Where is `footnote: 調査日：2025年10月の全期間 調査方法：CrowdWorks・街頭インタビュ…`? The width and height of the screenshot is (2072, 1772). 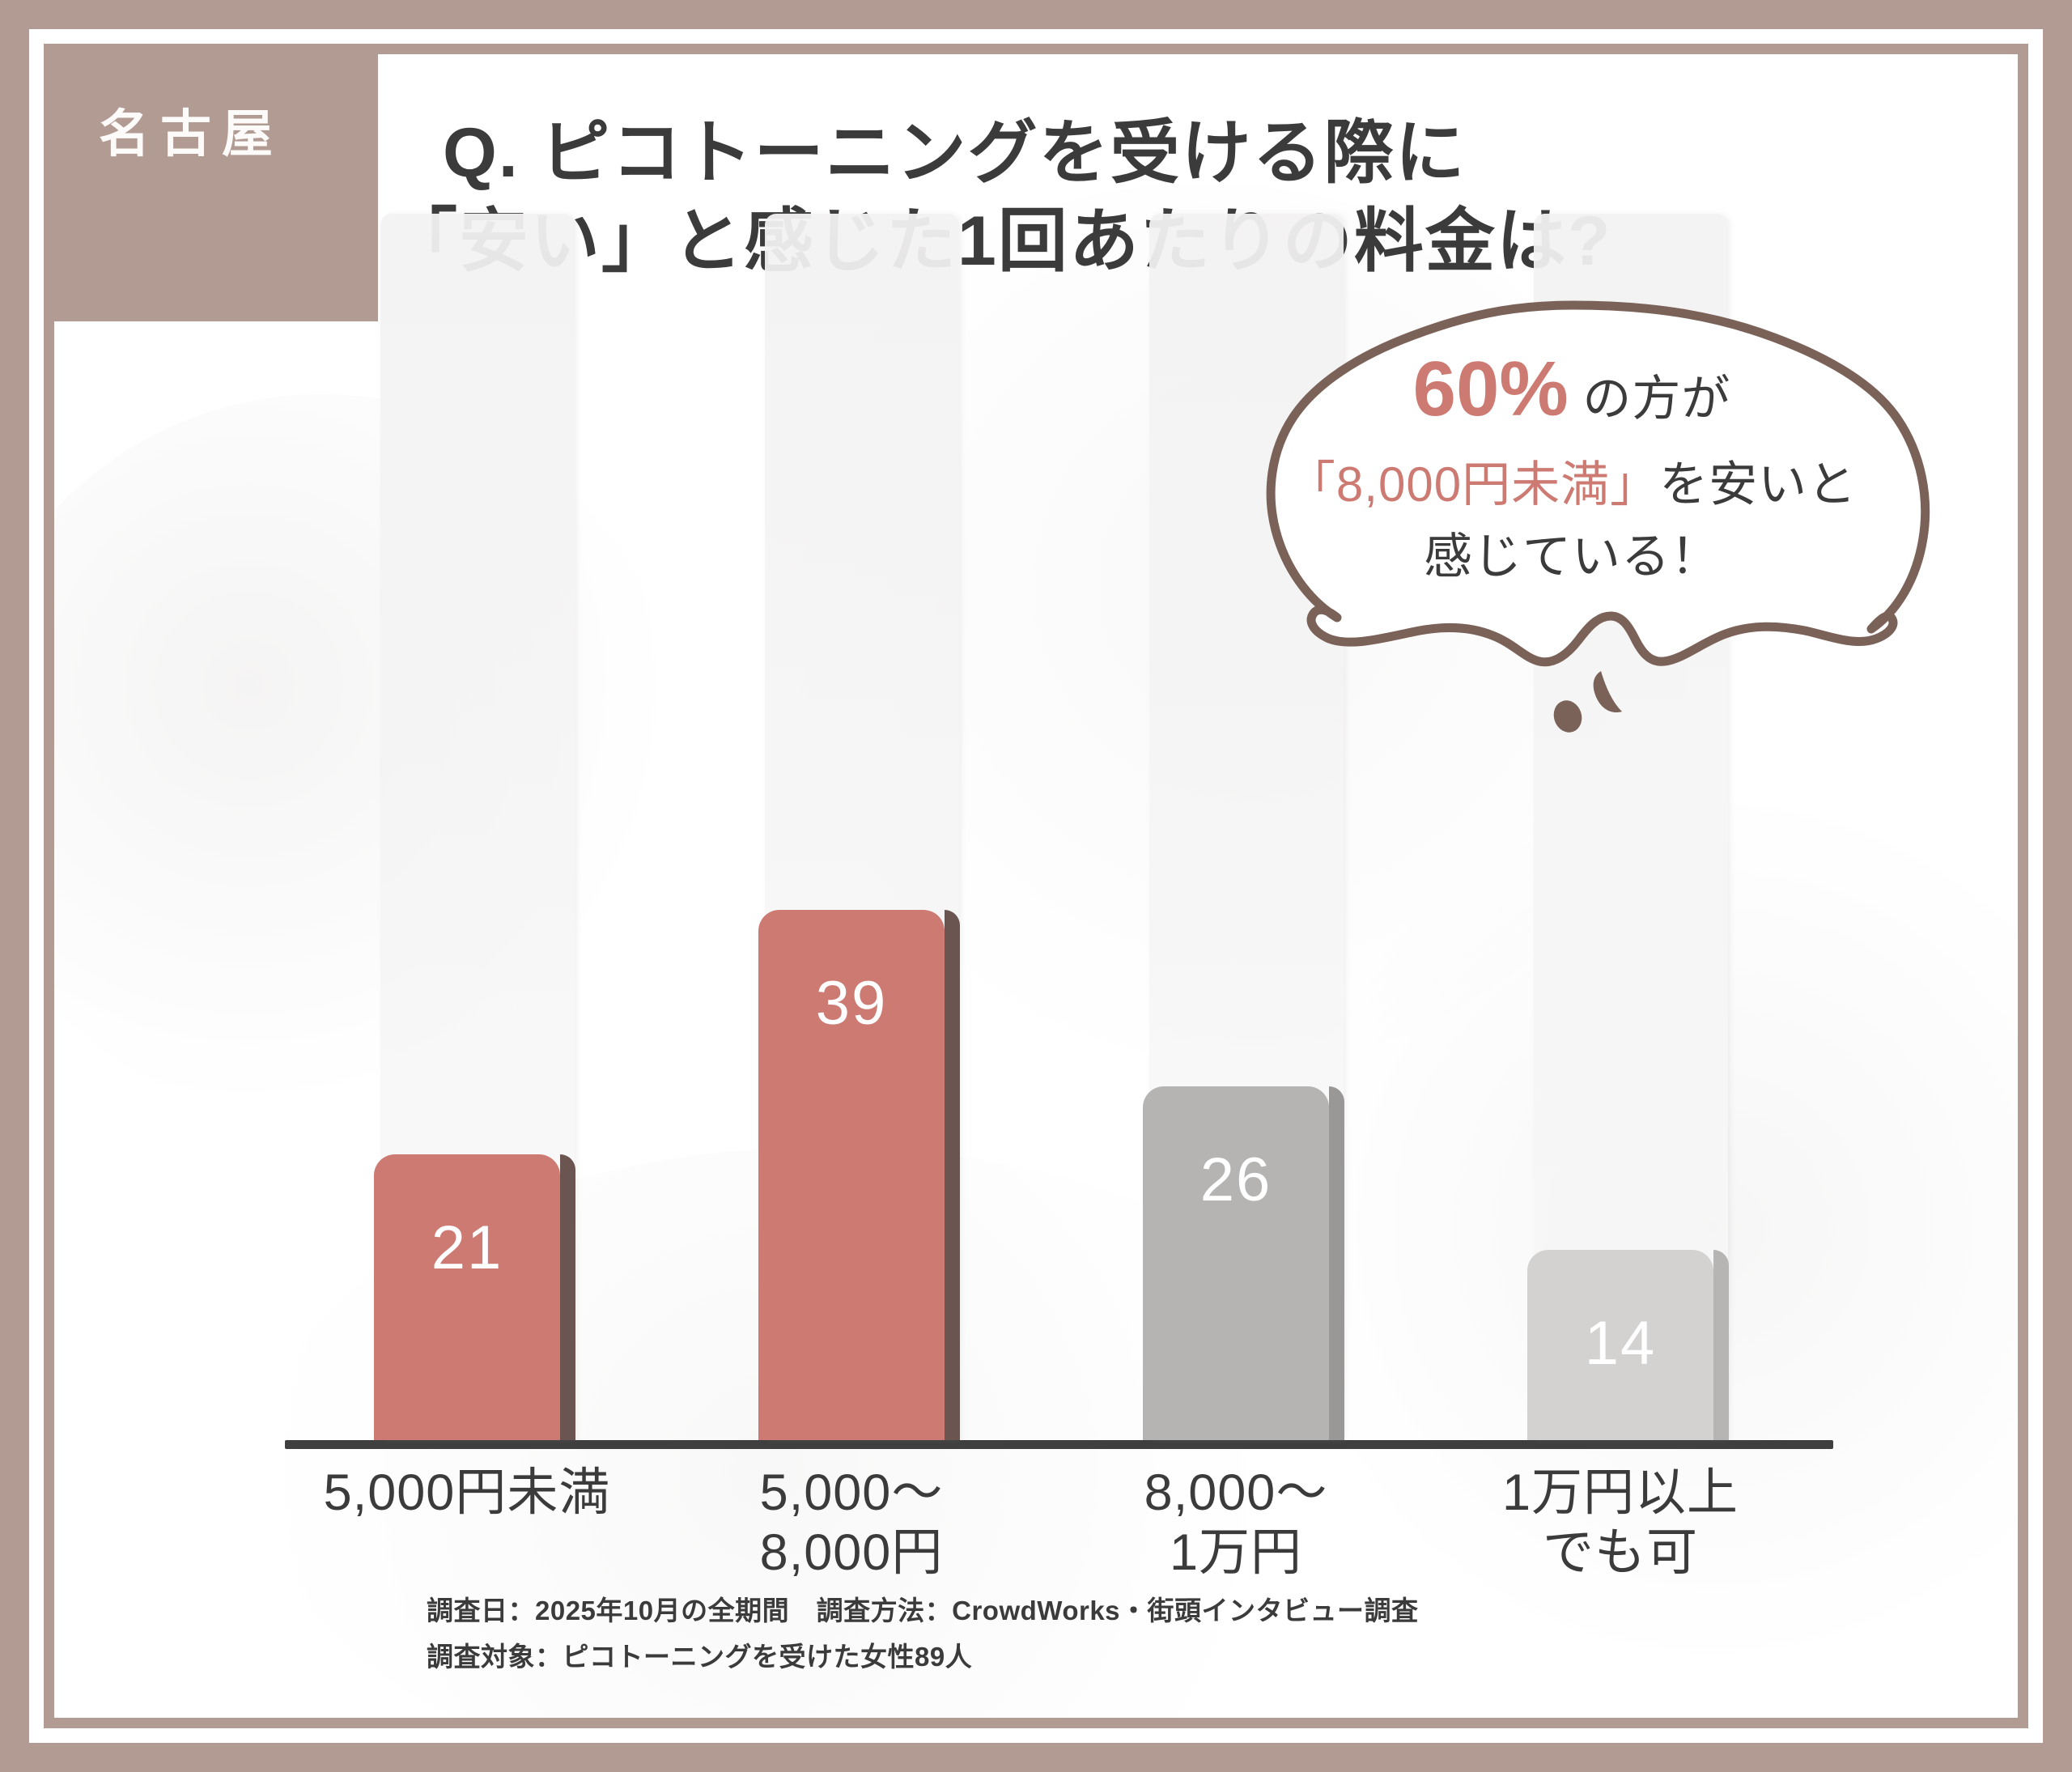
footnote: 調査日：2025年10月の全期間 調査方法：CrowdWorks・街頭インタビュ… is located at coordinates (1114, 1635).